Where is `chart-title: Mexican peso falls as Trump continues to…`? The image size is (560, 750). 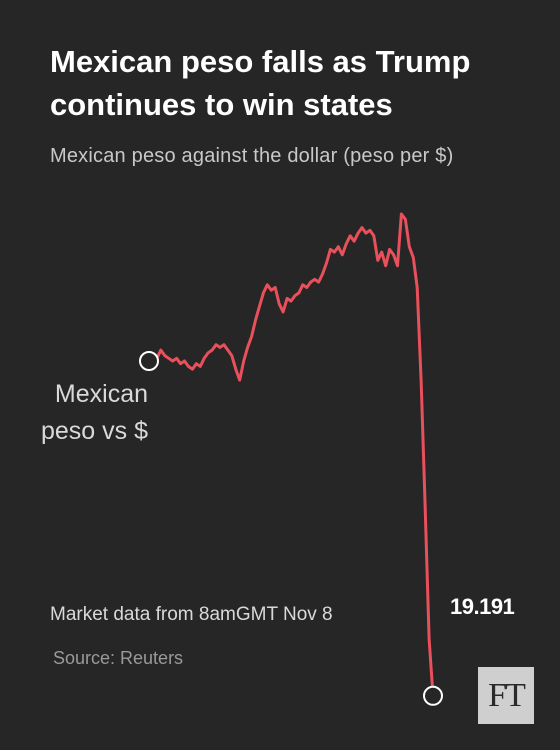
chart-title: Mexican peso falls as Trump continues to… is located at coordinates (260, 83).